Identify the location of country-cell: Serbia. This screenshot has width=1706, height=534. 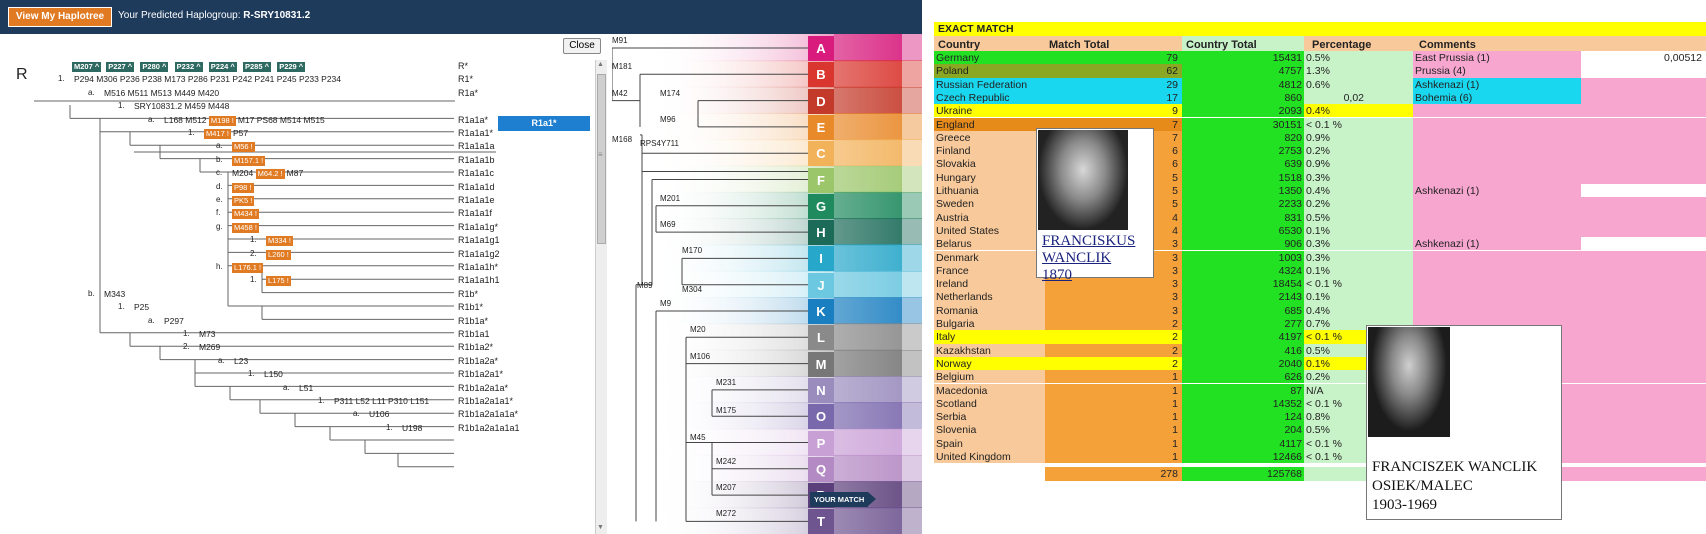
(951, 417).